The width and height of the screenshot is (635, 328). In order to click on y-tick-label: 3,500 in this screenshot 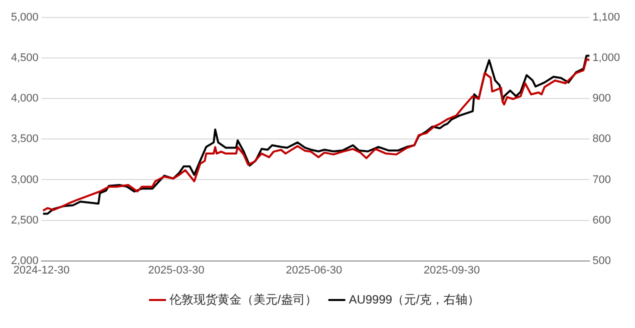, I will do `click(24, 139)`.